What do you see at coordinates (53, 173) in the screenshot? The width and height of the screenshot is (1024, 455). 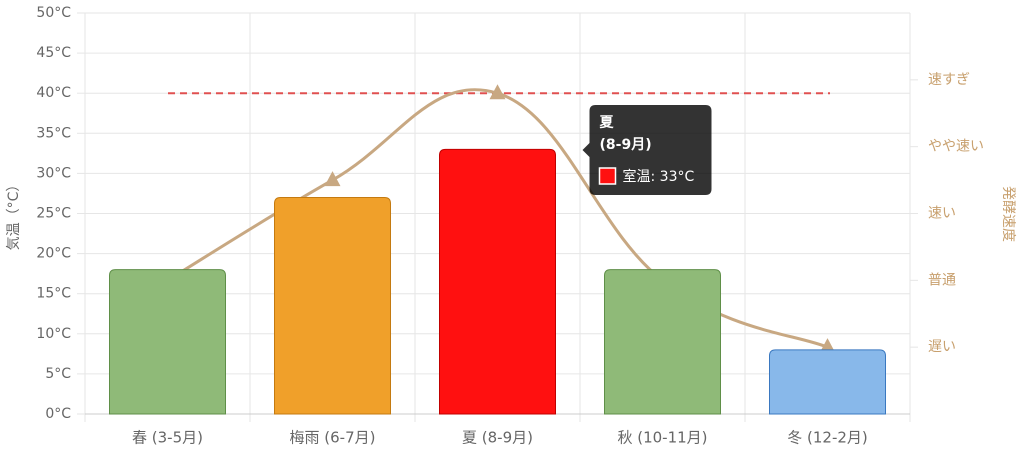 I see `y-tick-label: 30°C` at bounding box center [53, 173].